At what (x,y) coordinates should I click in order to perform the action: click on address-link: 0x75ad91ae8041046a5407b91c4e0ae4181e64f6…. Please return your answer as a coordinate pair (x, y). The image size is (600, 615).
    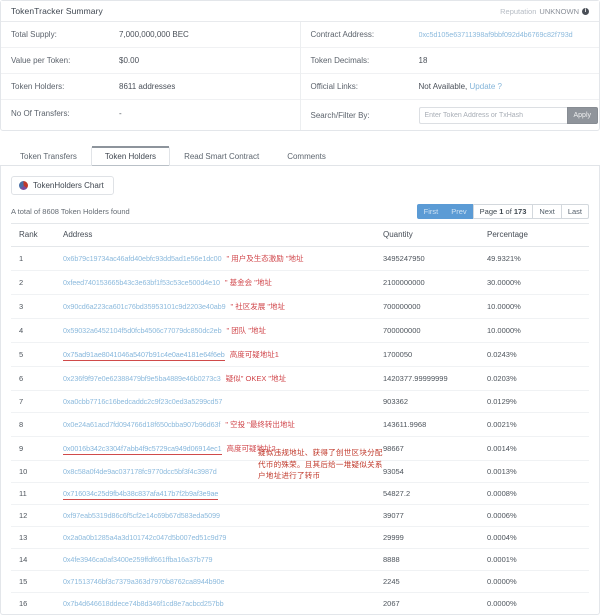
    Looking at the image, I should click on (144, 355).